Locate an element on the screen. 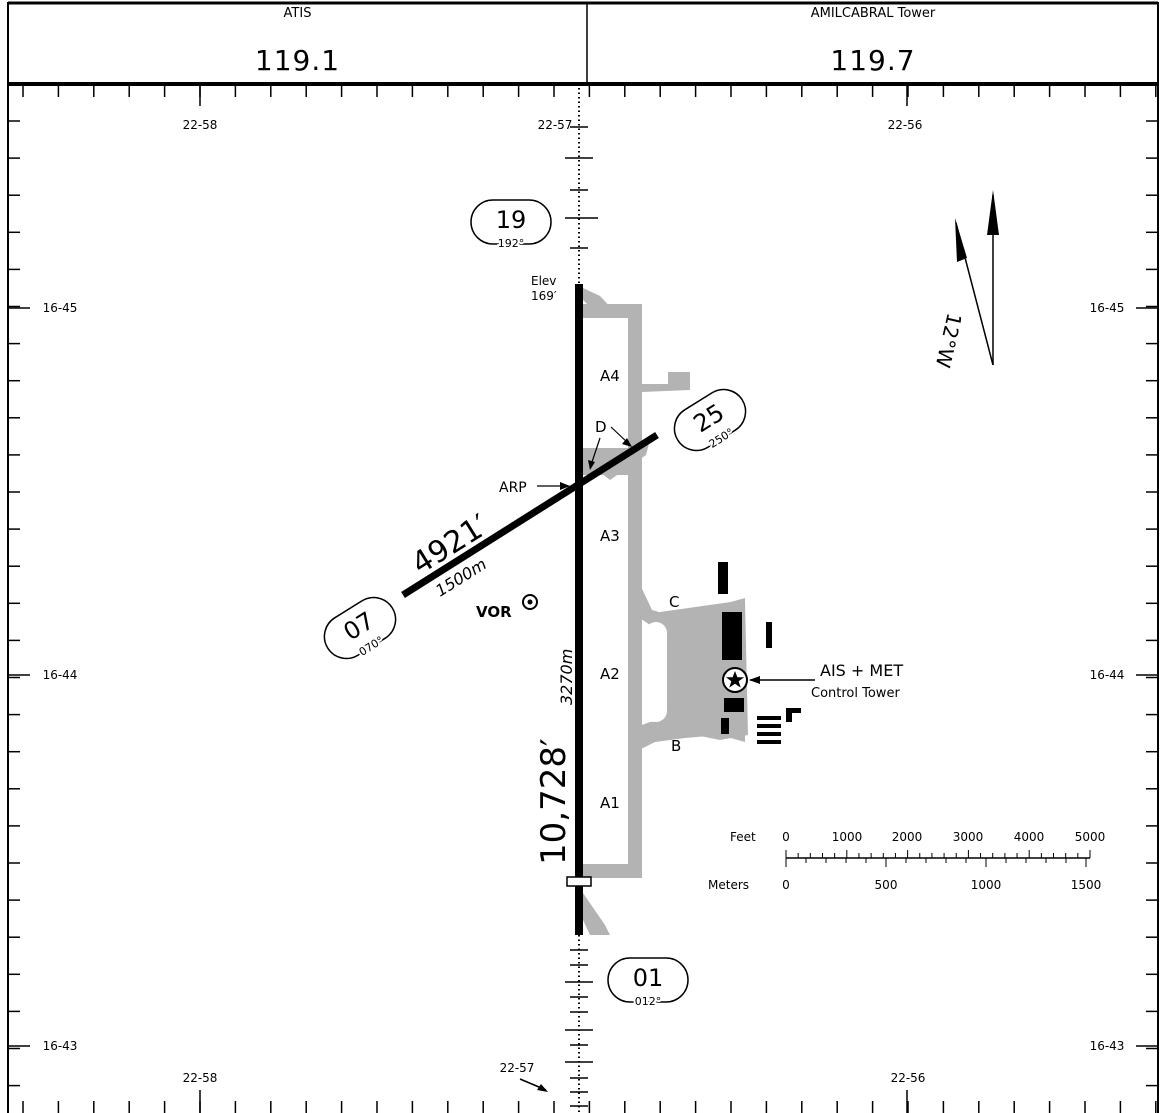  taxiway-a3-label: A3 is located at coordinates (610, 536).